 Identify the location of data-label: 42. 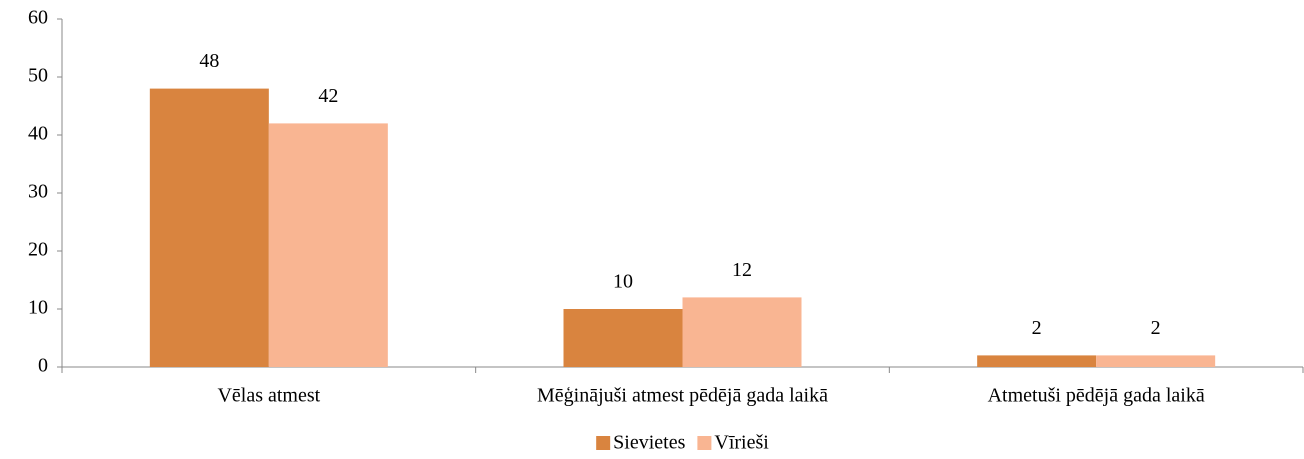
(328, 96).